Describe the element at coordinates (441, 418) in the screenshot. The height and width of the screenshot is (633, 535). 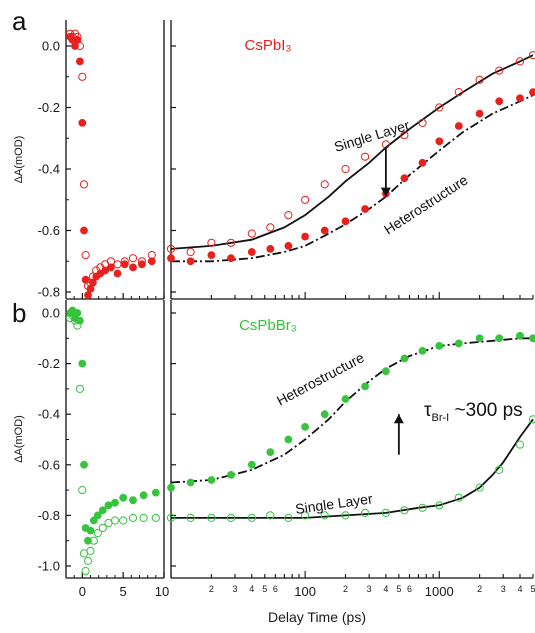
I see `tau-subscript: Br-I` at that location.